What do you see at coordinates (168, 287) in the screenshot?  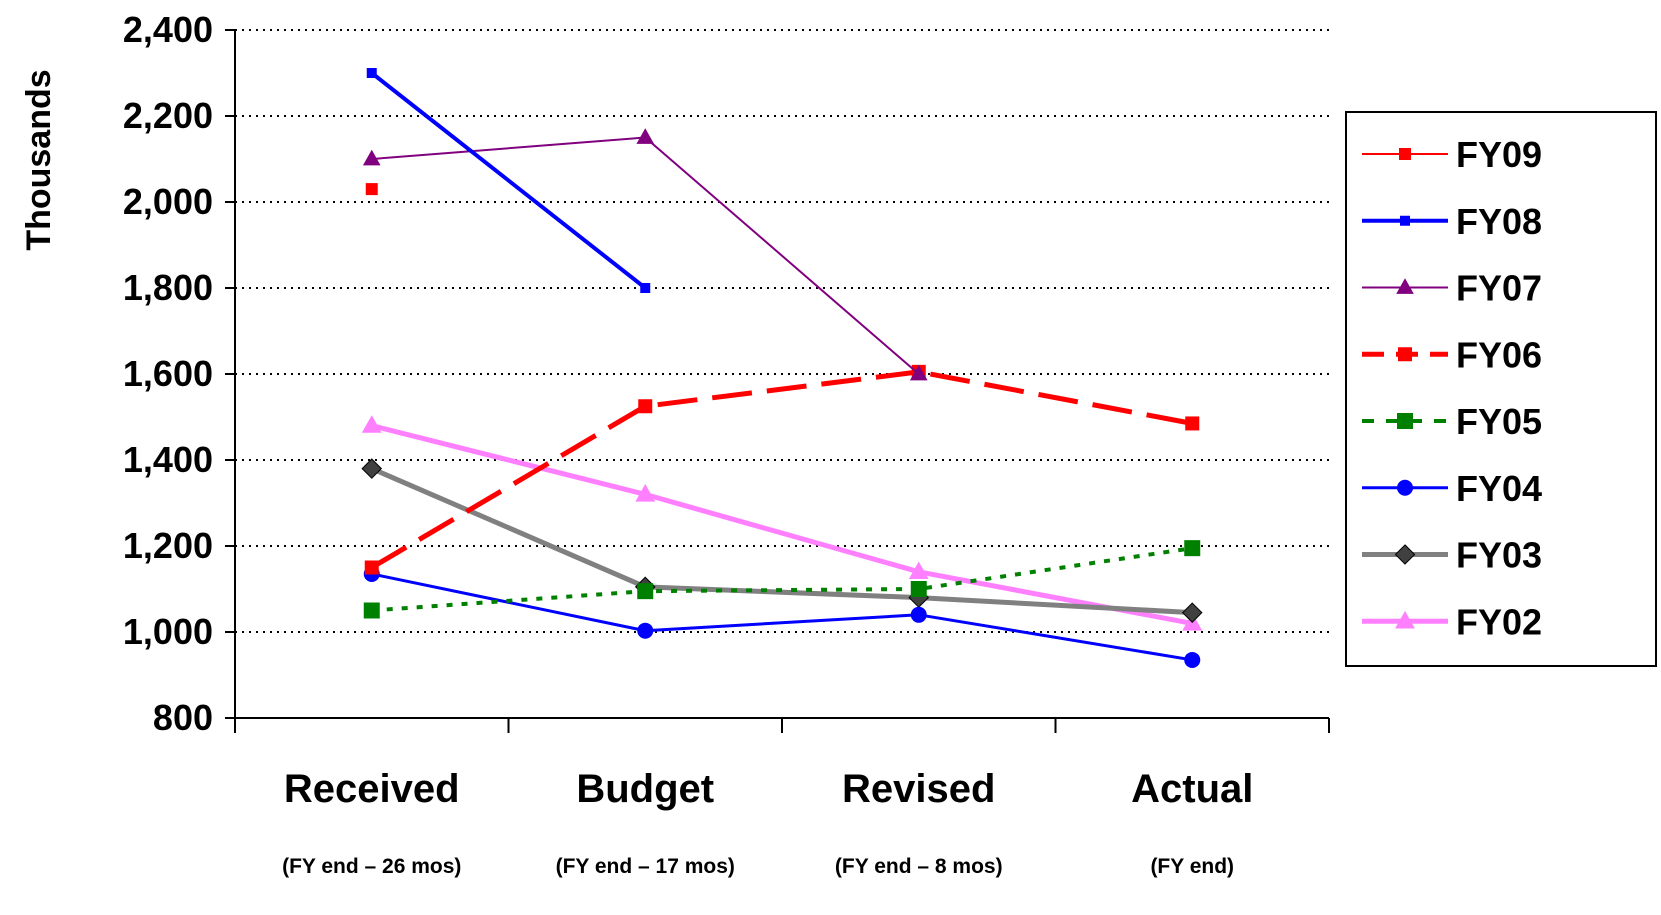 I see `y-tick-label: 1,800` at bounding box center [168, 287].